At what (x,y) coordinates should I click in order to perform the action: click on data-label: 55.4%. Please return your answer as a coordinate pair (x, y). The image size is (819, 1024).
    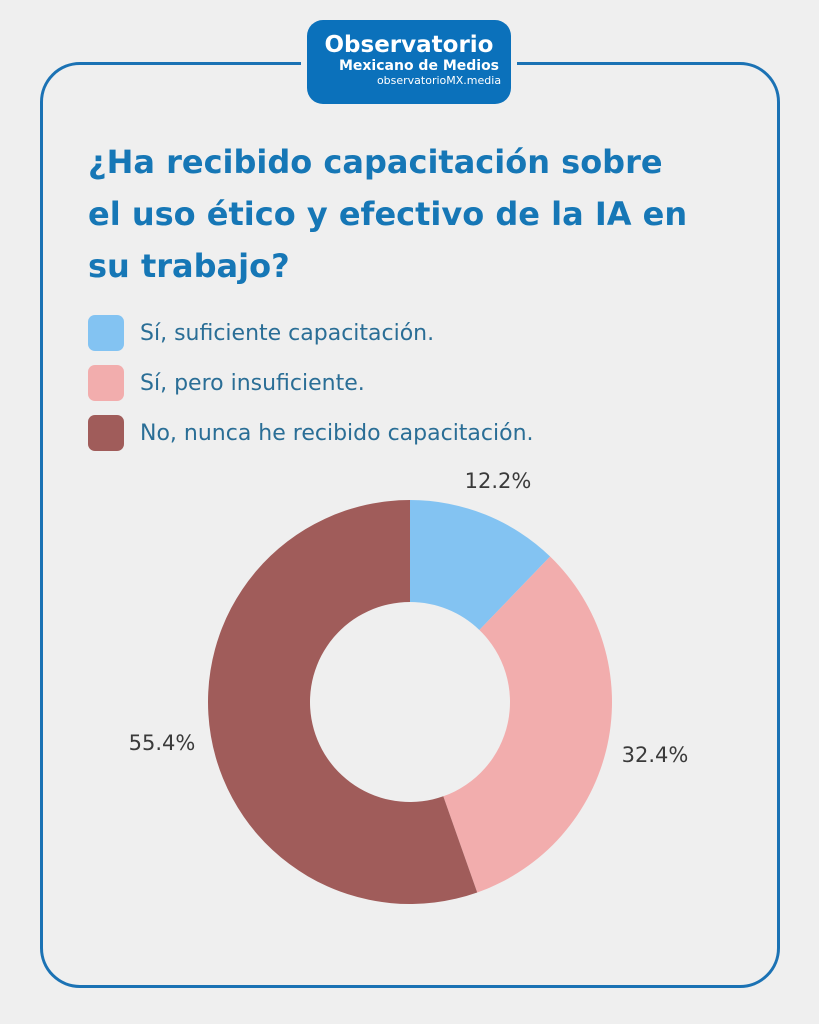
    Looking at the image, I should click on (162, 743).